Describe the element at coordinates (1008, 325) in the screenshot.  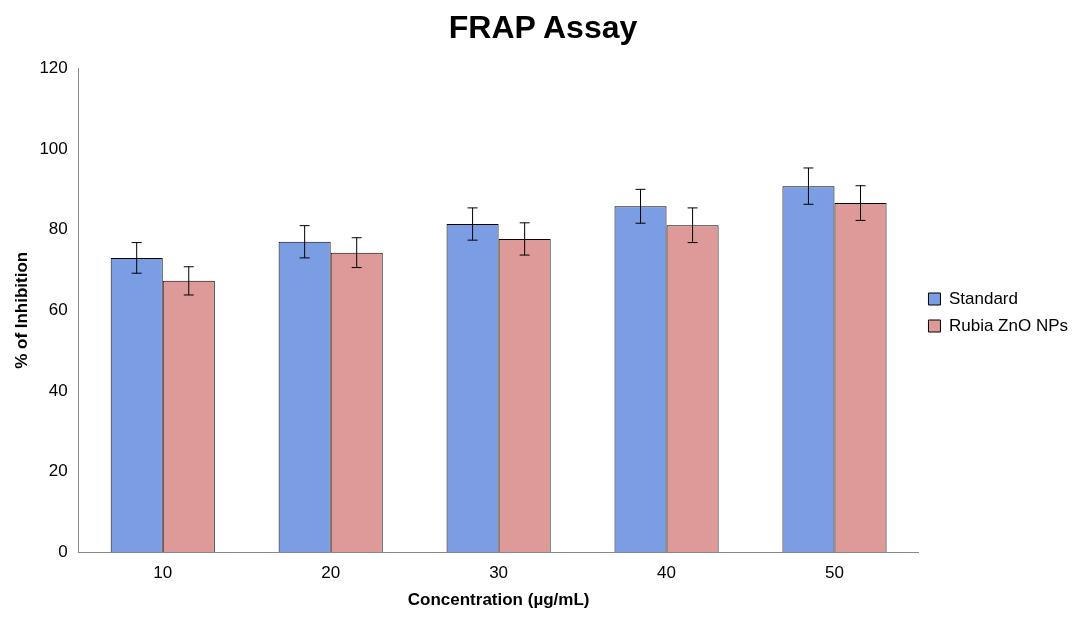
I see `legend-label: Rubia ZnO NPs` at that location.